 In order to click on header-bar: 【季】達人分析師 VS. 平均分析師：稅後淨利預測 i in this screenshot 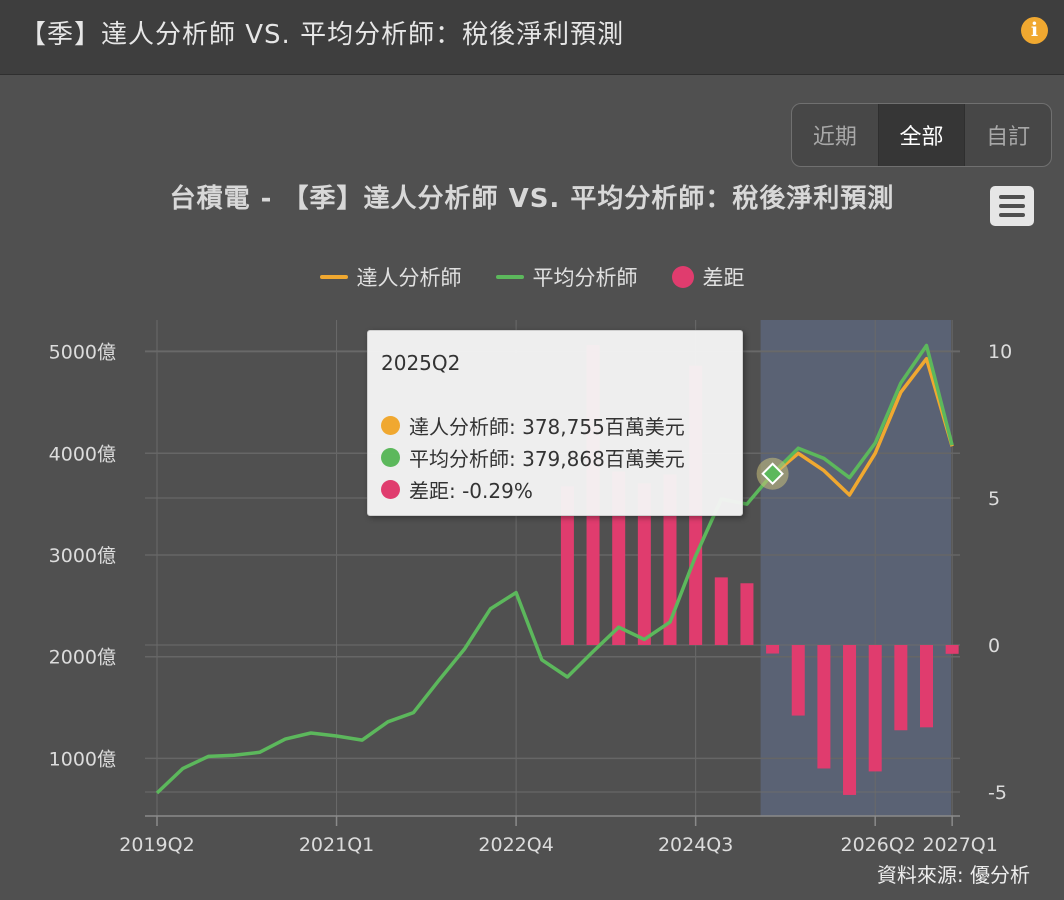, I will do `click(532, 37)`.